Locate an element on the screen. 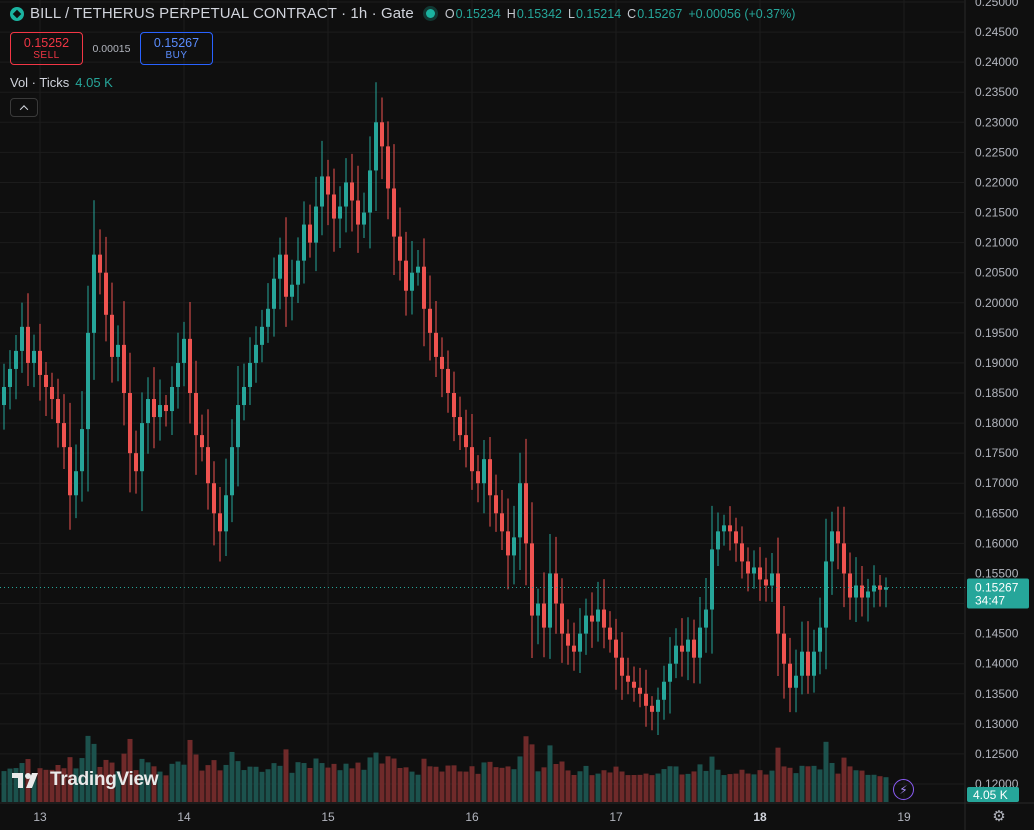 This screenshot has height=830, width=1034. sell-button: 0.15252 SELL is located at coordinates (46, 48).